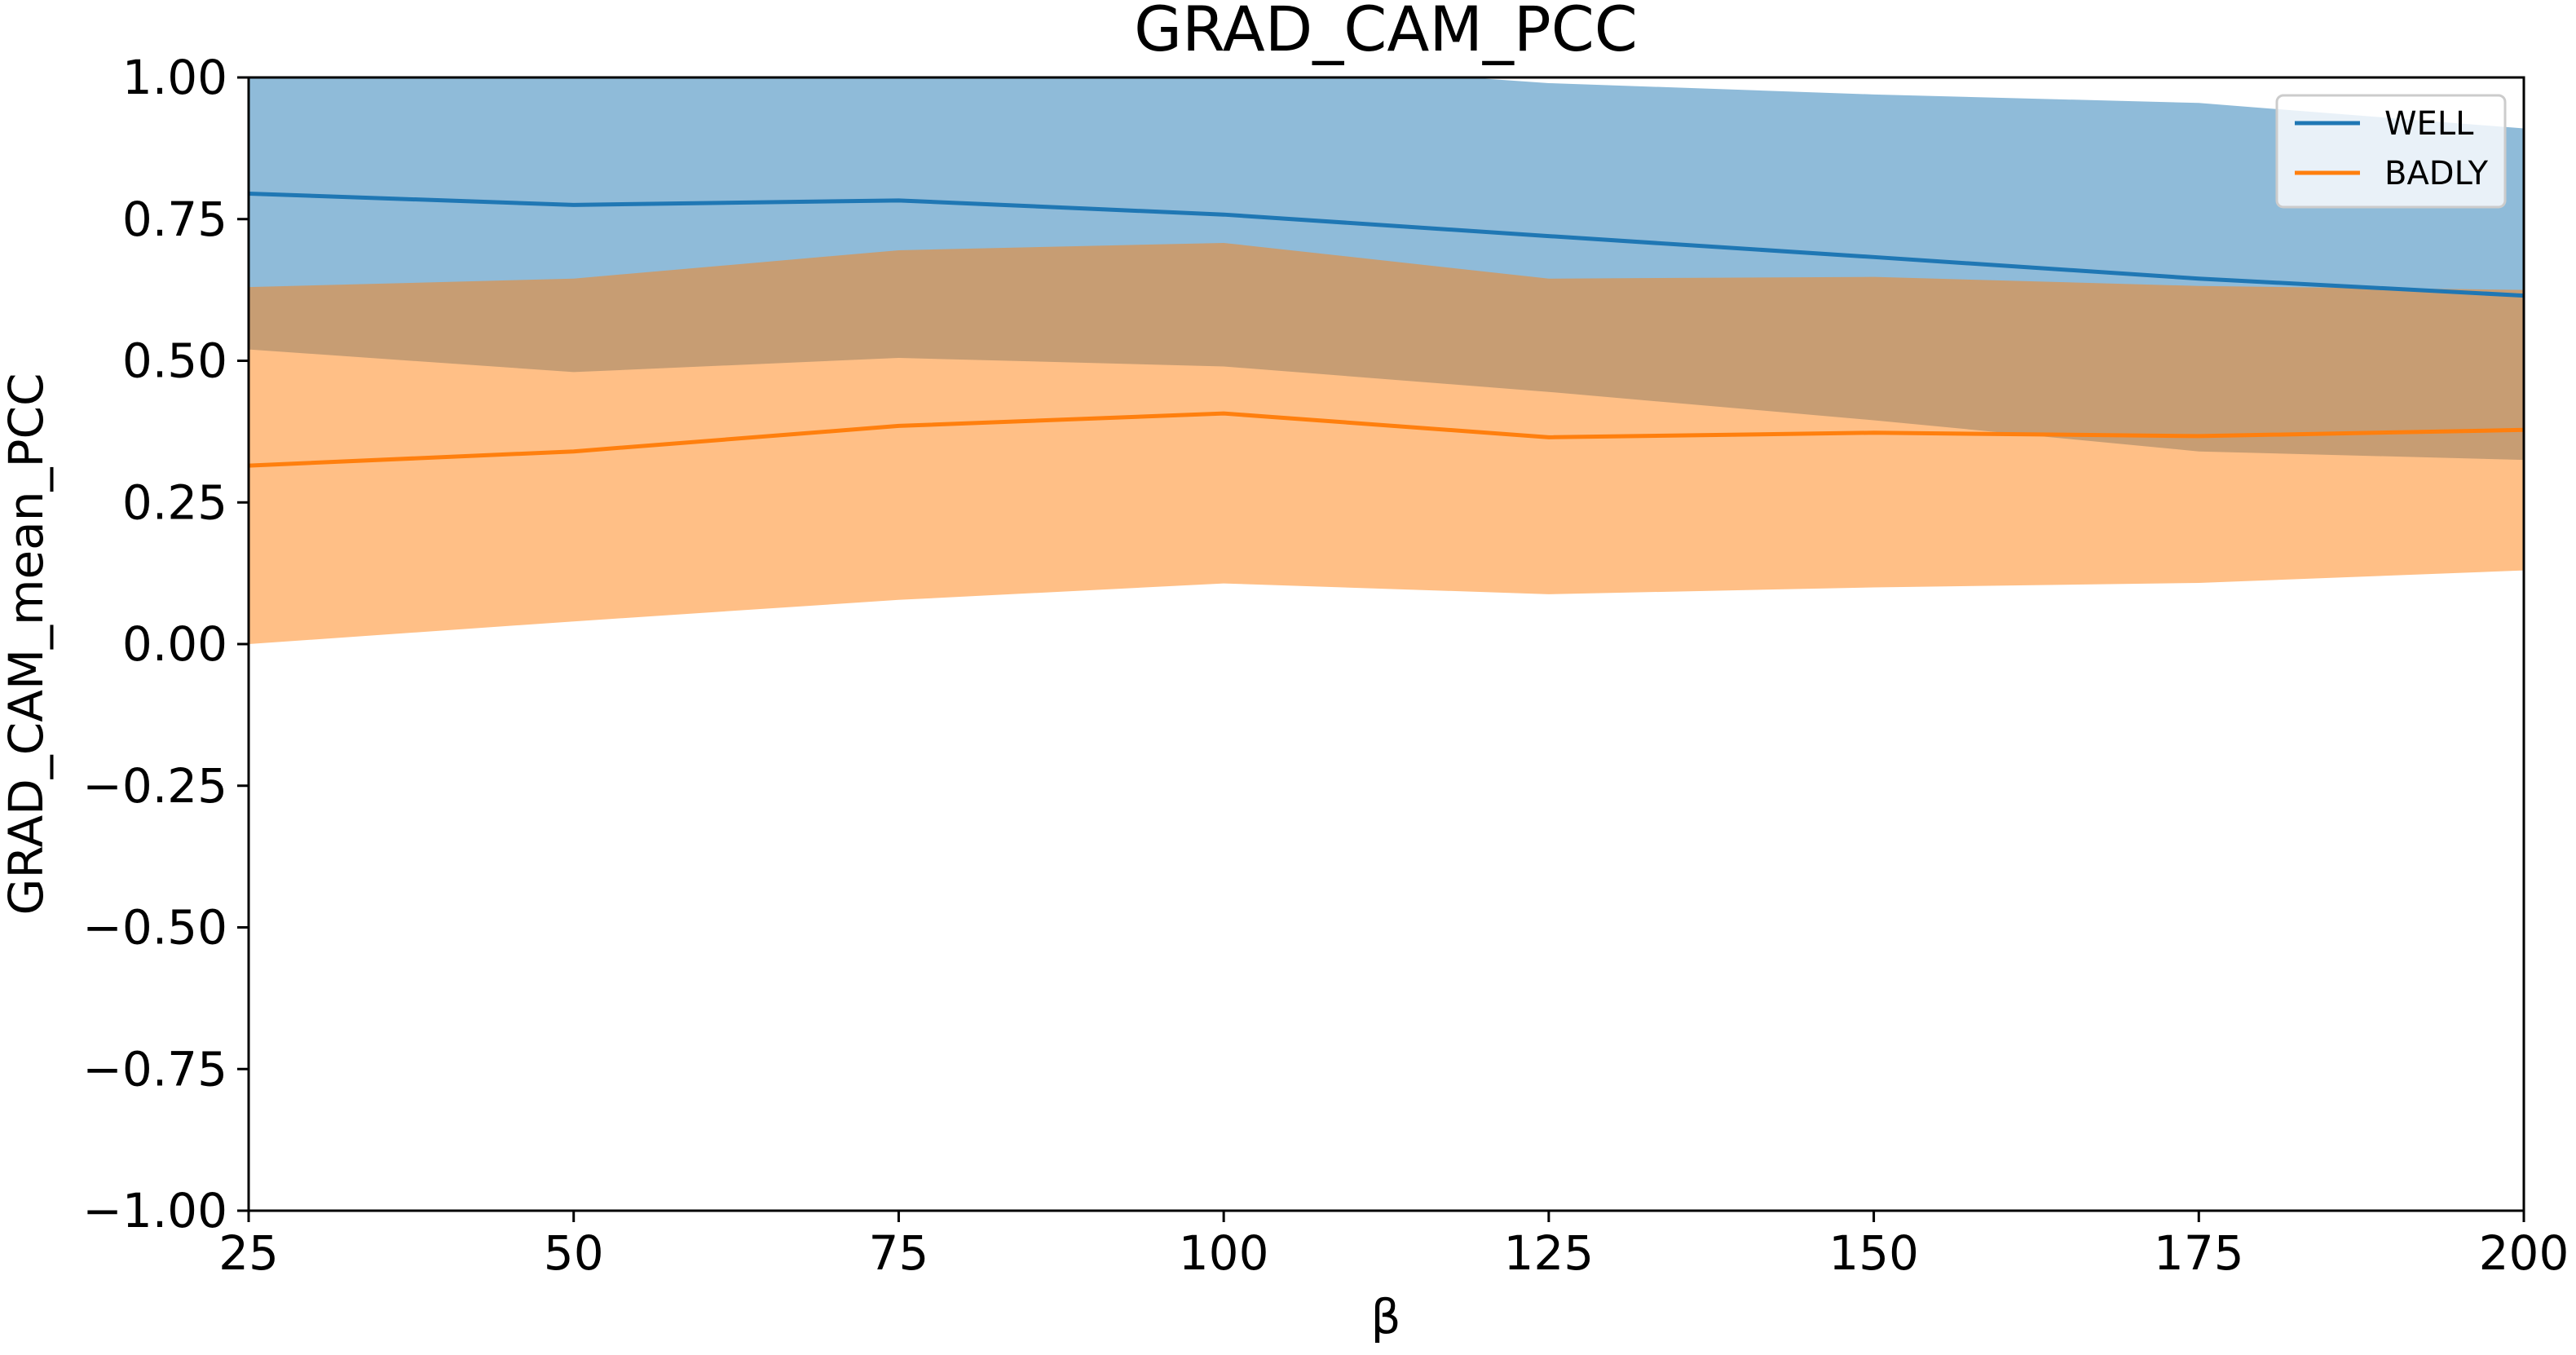  Describe the element at coordinates (2199, 1253) in the screenshot. I see `x-tick-label: 175` at that location.